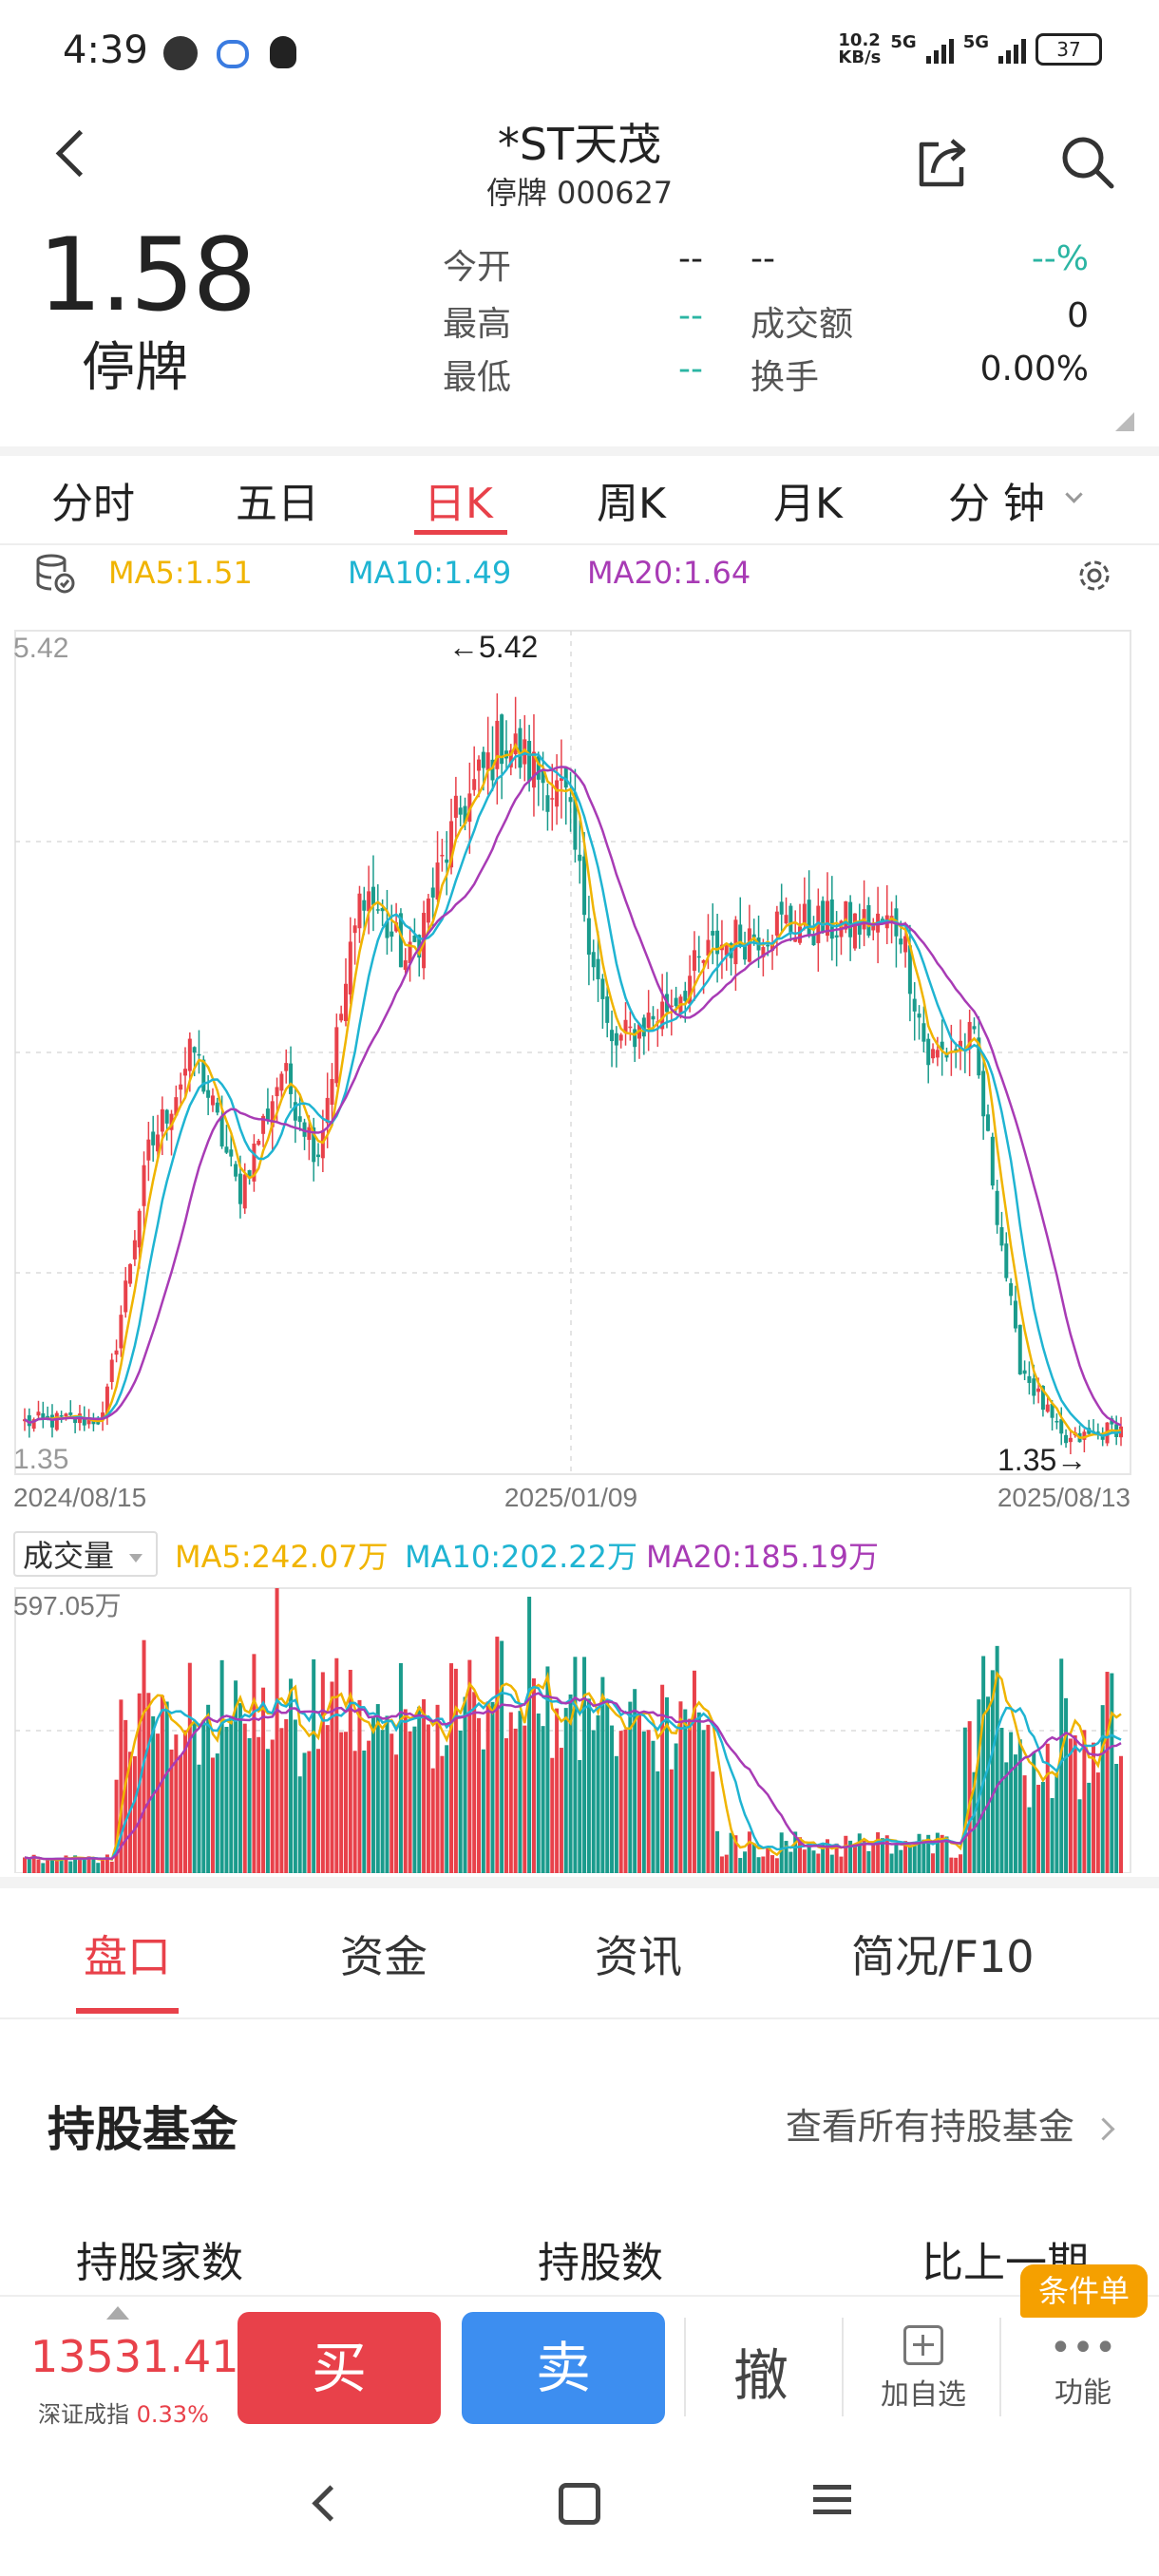  I want to click on buy-button: 买, so click(339, 2368).